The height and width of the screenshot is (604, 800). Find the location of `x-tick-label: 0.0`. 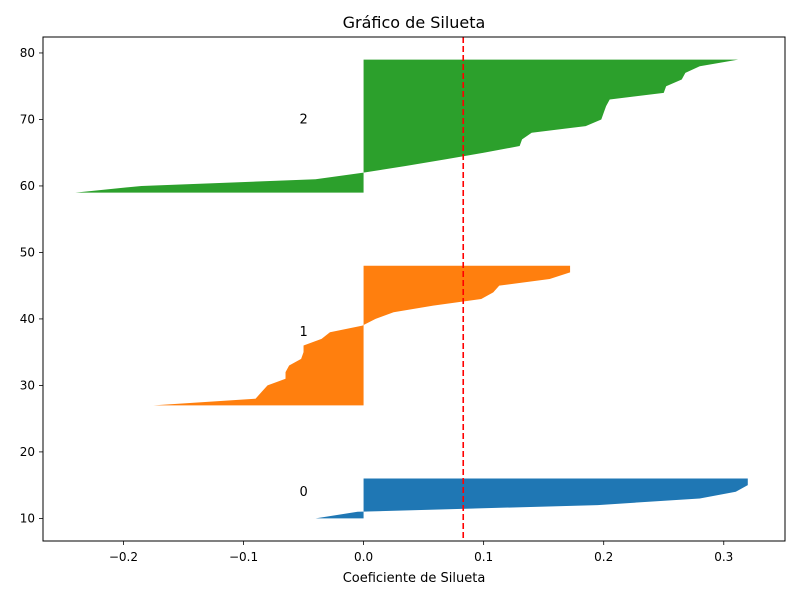

x-tick-label: 0.0 is located at coordinates (363, 557).